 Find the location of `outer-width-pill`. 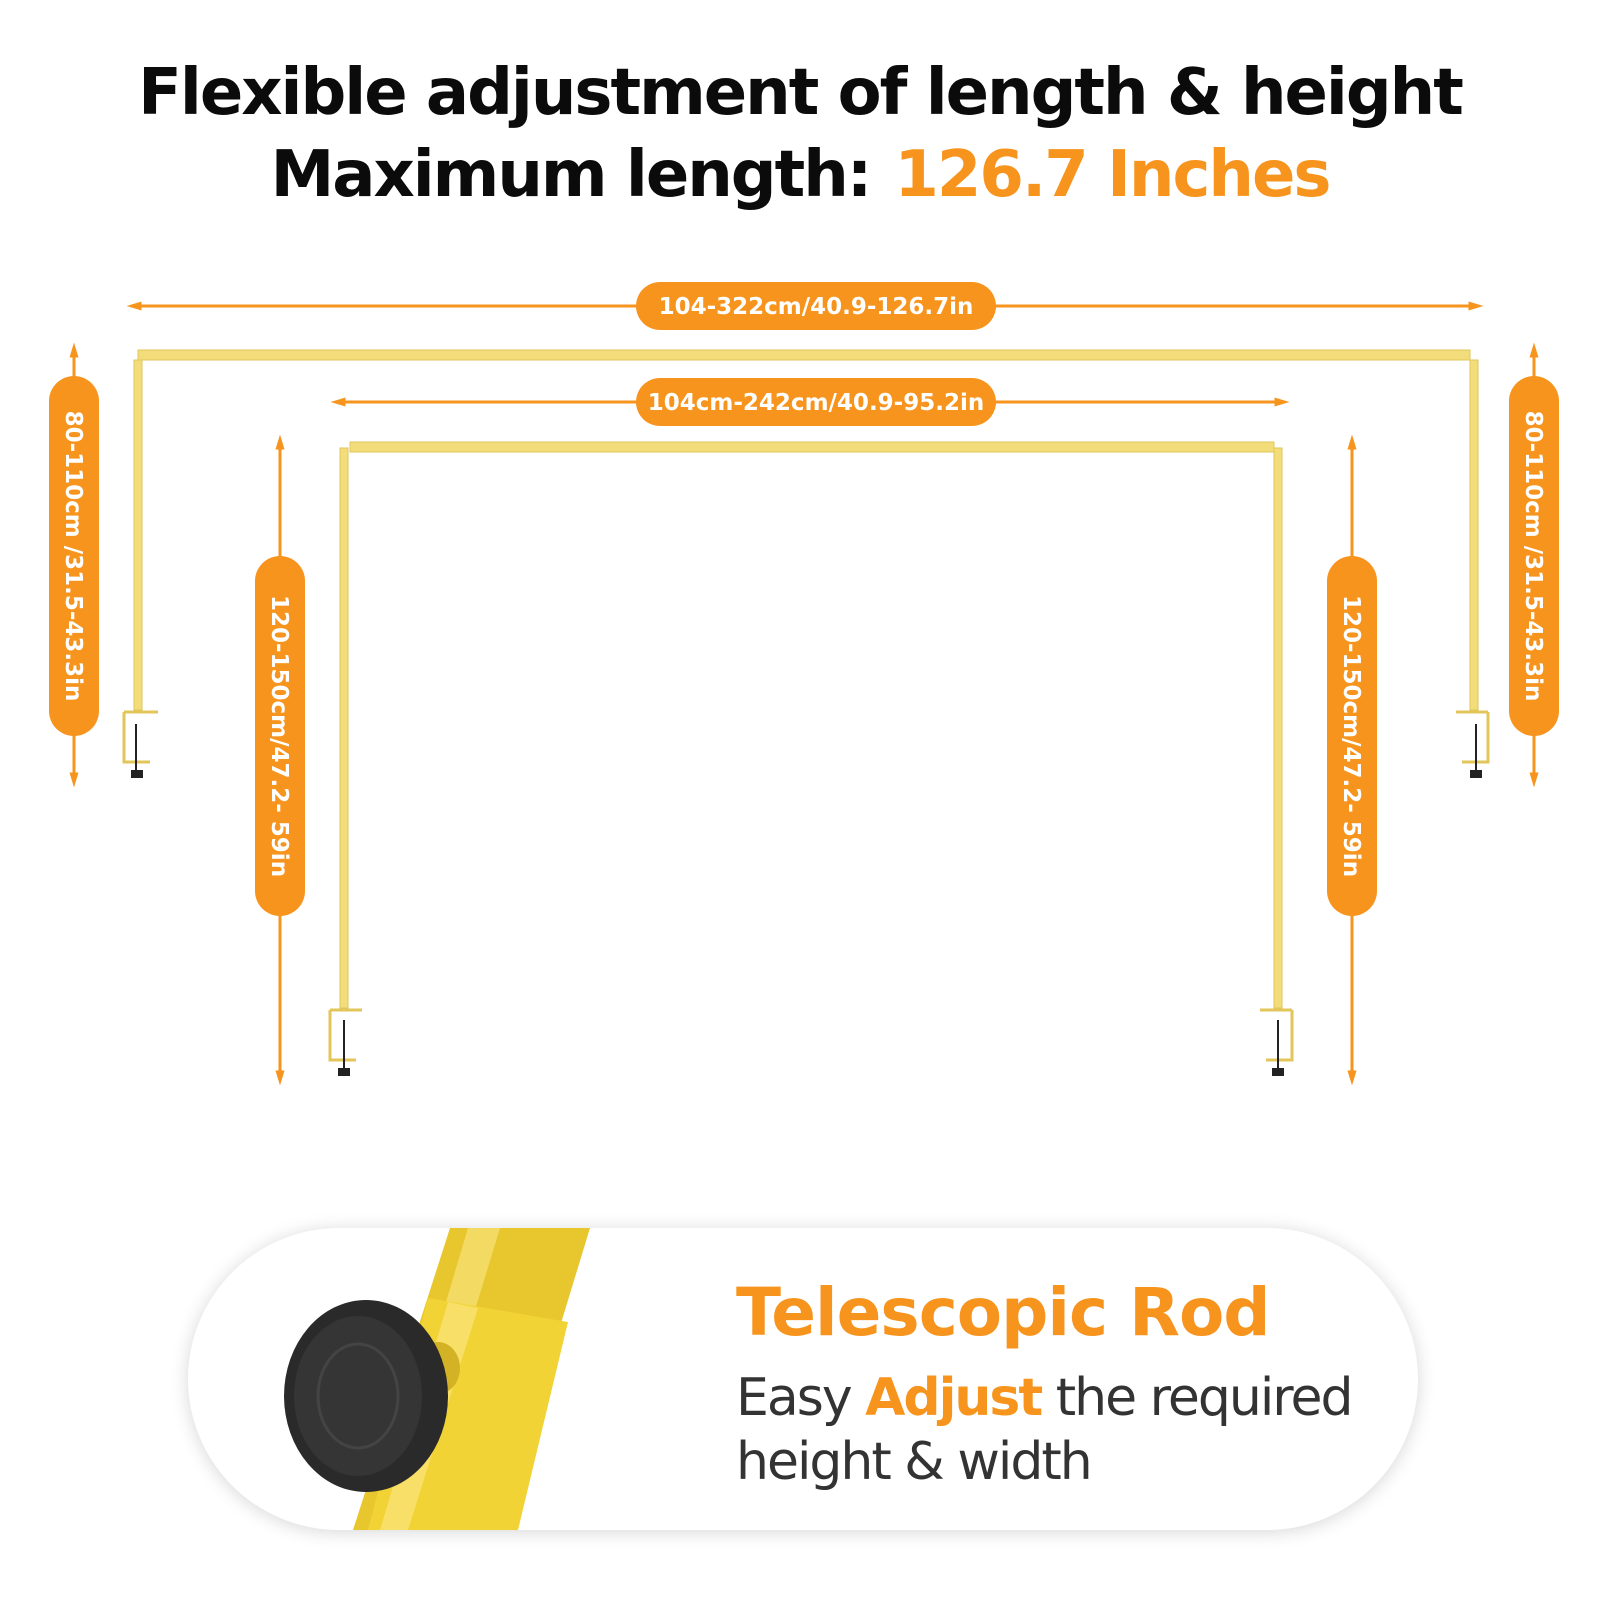

outer-width-pill is located at coordinates (816, 306).